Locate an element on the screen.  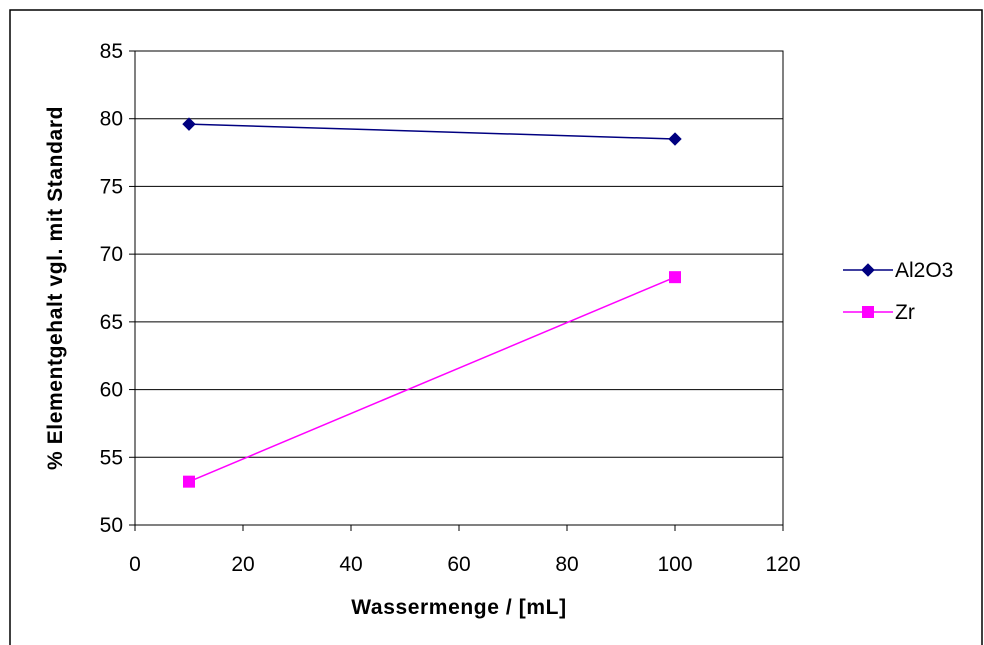
y-axis-title: % Elementgehalt vgl. mit Standard is located at coordinates (55, 288).